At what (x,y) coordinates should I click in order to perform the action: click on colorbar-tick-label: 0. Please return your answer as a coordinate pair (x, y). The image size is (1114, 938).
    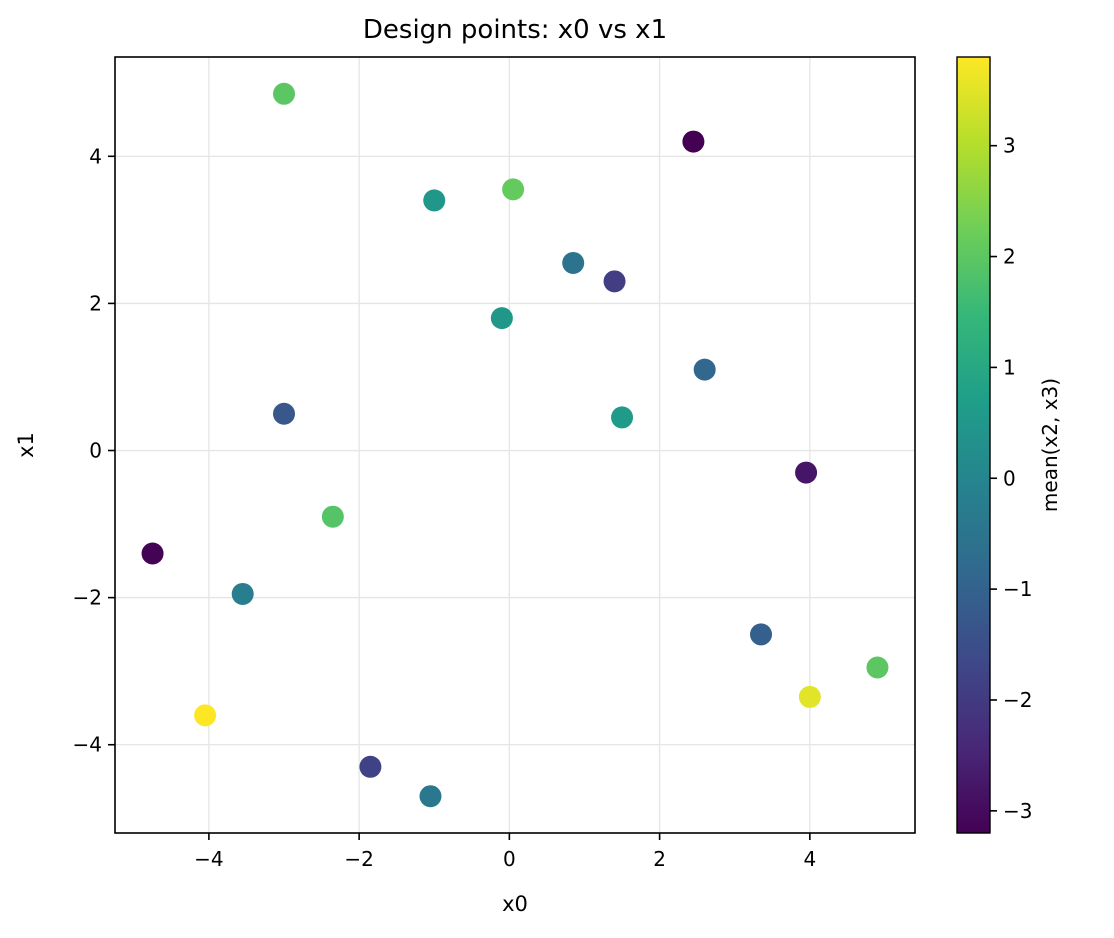
    Looking at the image, I should click on (1009, 478).